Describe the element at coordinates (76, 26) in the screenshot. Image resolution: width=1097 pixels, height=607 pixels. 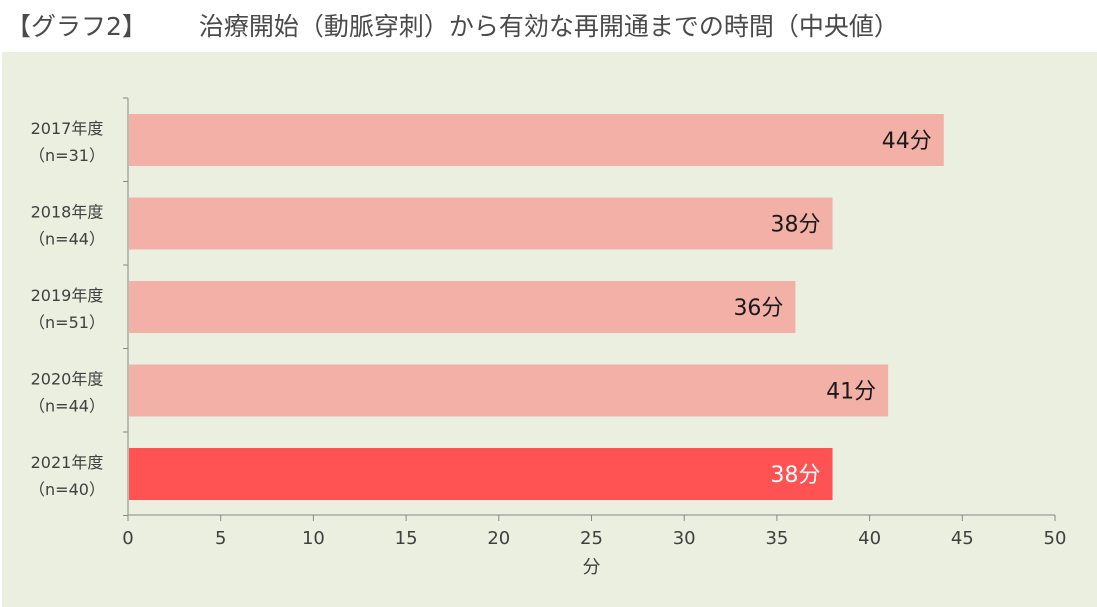
I see `chart-heading-tag: 【グラフ2】` at that location.